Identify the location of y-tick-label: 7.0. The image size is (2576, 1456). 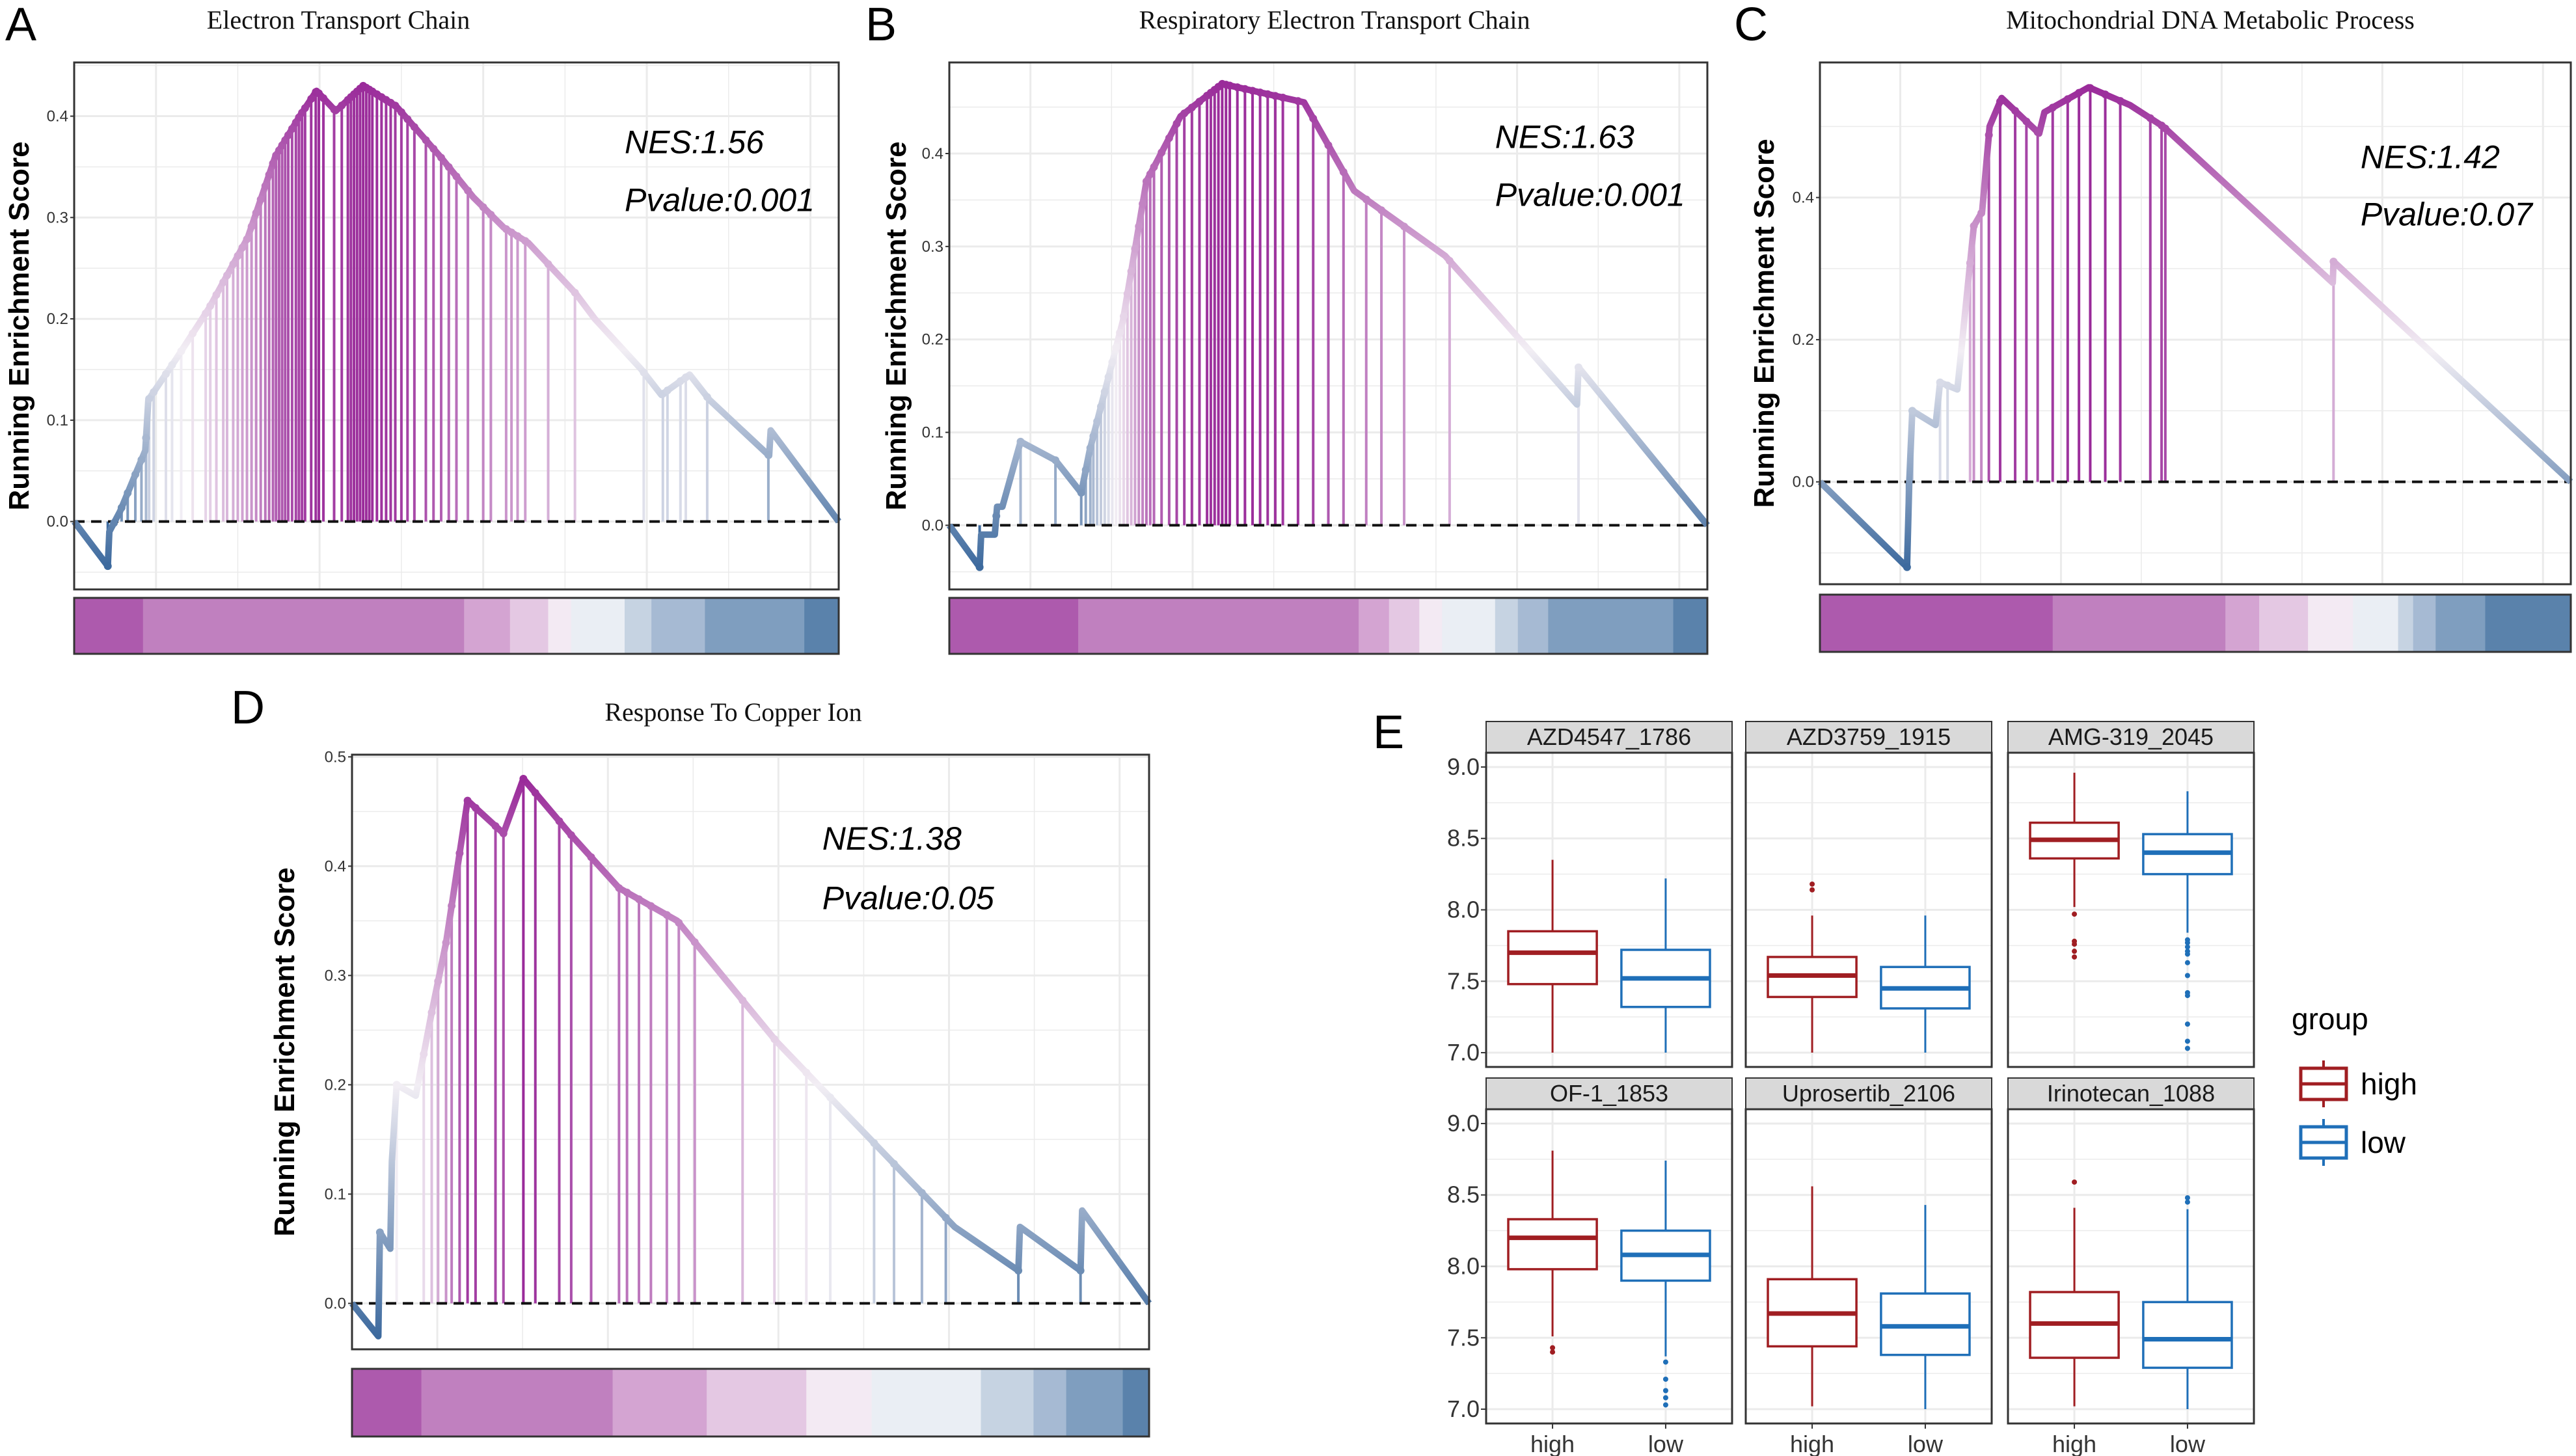
(1464, 1052).